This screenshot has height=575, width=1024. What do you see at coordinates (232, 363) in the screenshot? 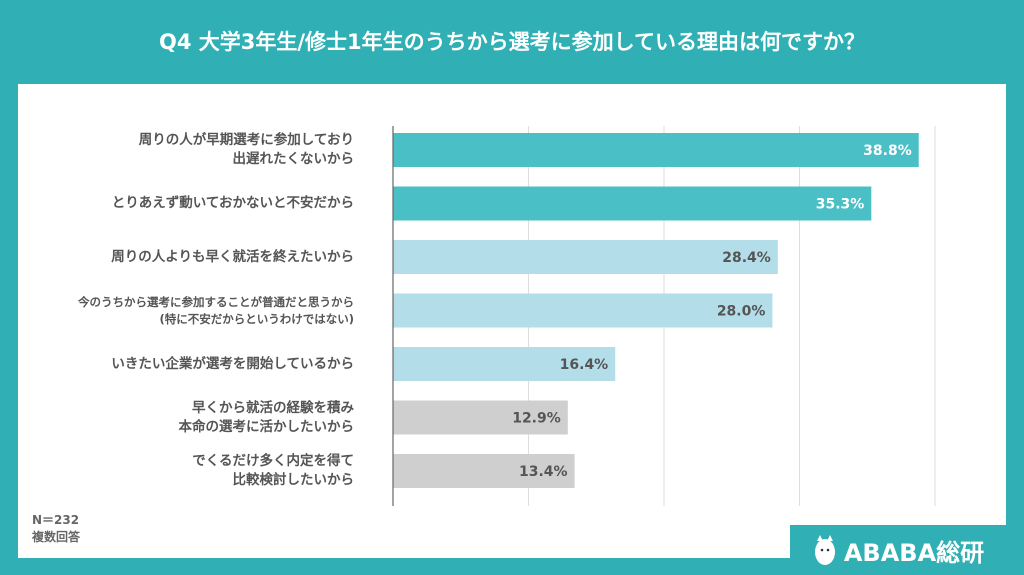
I see `category-label: いきたい企業が選考を開始しているから` at bounding box center [232, 363].